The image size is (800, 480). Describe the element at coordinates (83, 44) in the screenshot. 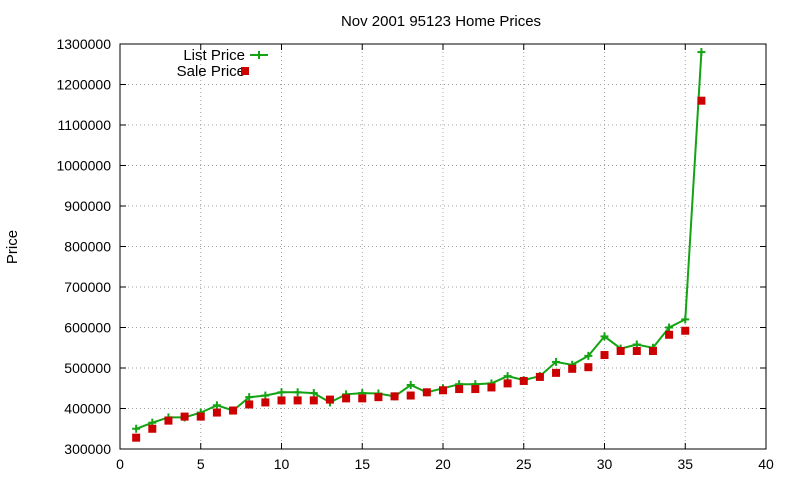

I see `y-tick-label: 1300000` at that location.